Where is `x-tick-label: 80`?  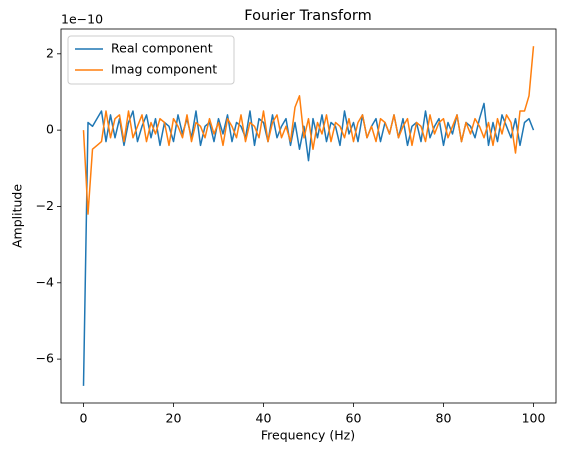 x-tick-label: 80 is located at coordinates (444, 418).